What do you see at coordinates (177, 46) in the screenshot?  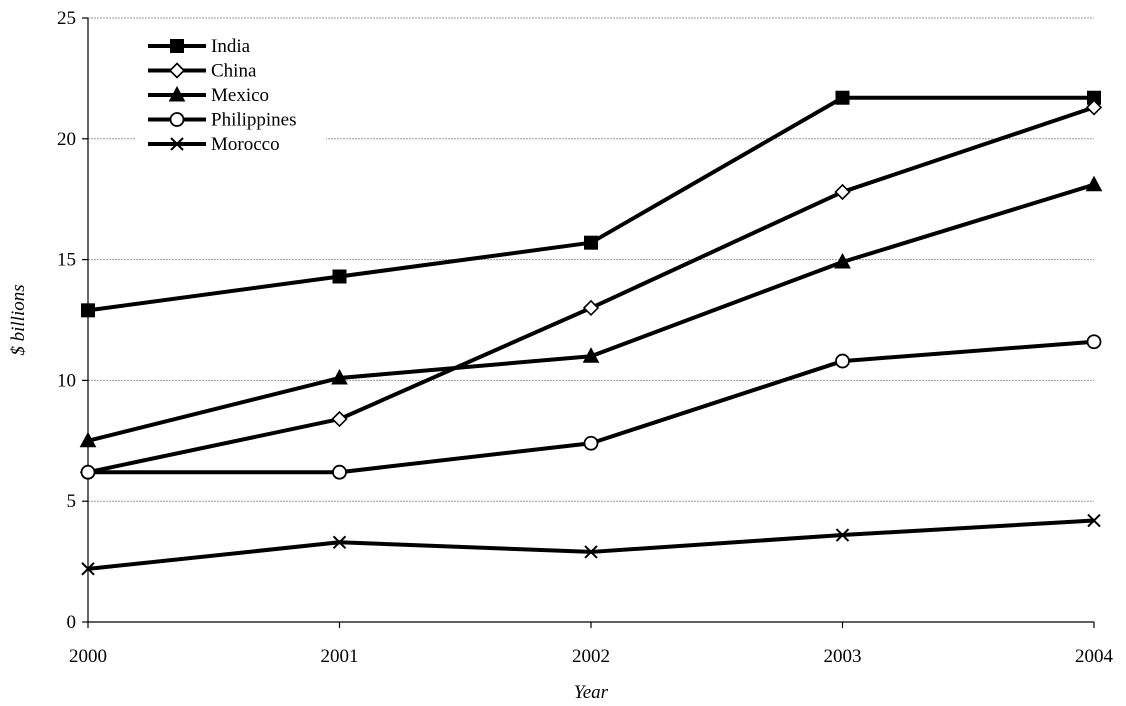 I see `legend-marker-india` at bounding box center [177, 46].